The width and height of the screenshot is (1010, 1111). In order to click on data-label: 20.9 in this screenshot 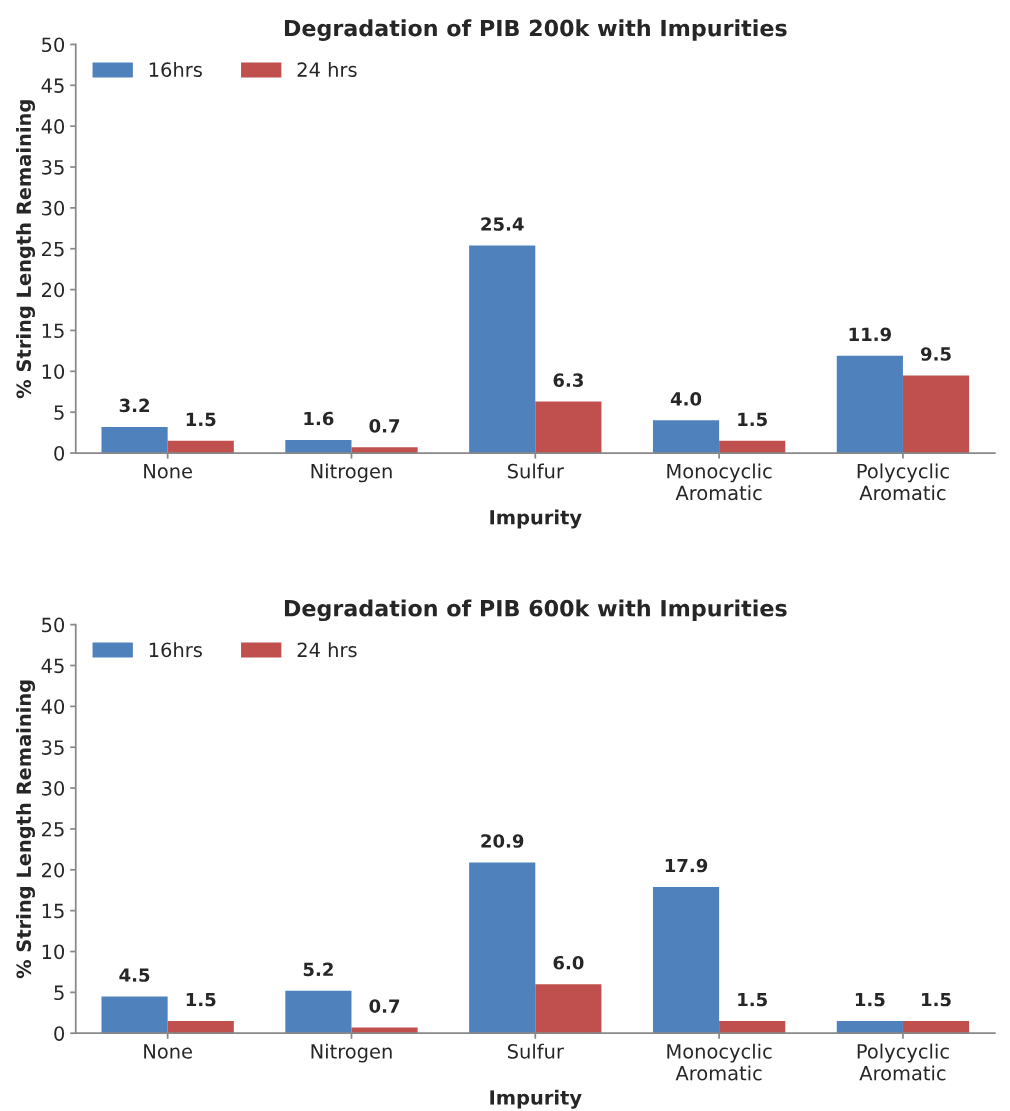, I will do `click(502, 841)`.